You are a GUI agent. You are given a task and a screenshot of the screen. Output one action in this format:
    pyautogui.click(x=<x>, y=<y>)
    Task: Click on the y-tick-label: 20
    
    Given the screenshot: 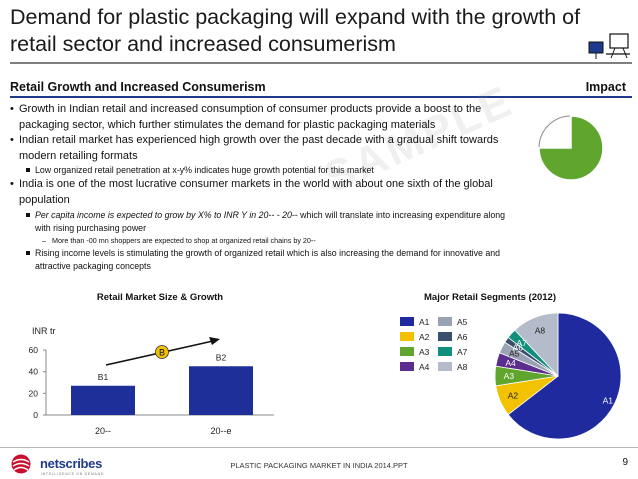 What is the action you would take?
    pyautogui.click(x=34, y=393)
    